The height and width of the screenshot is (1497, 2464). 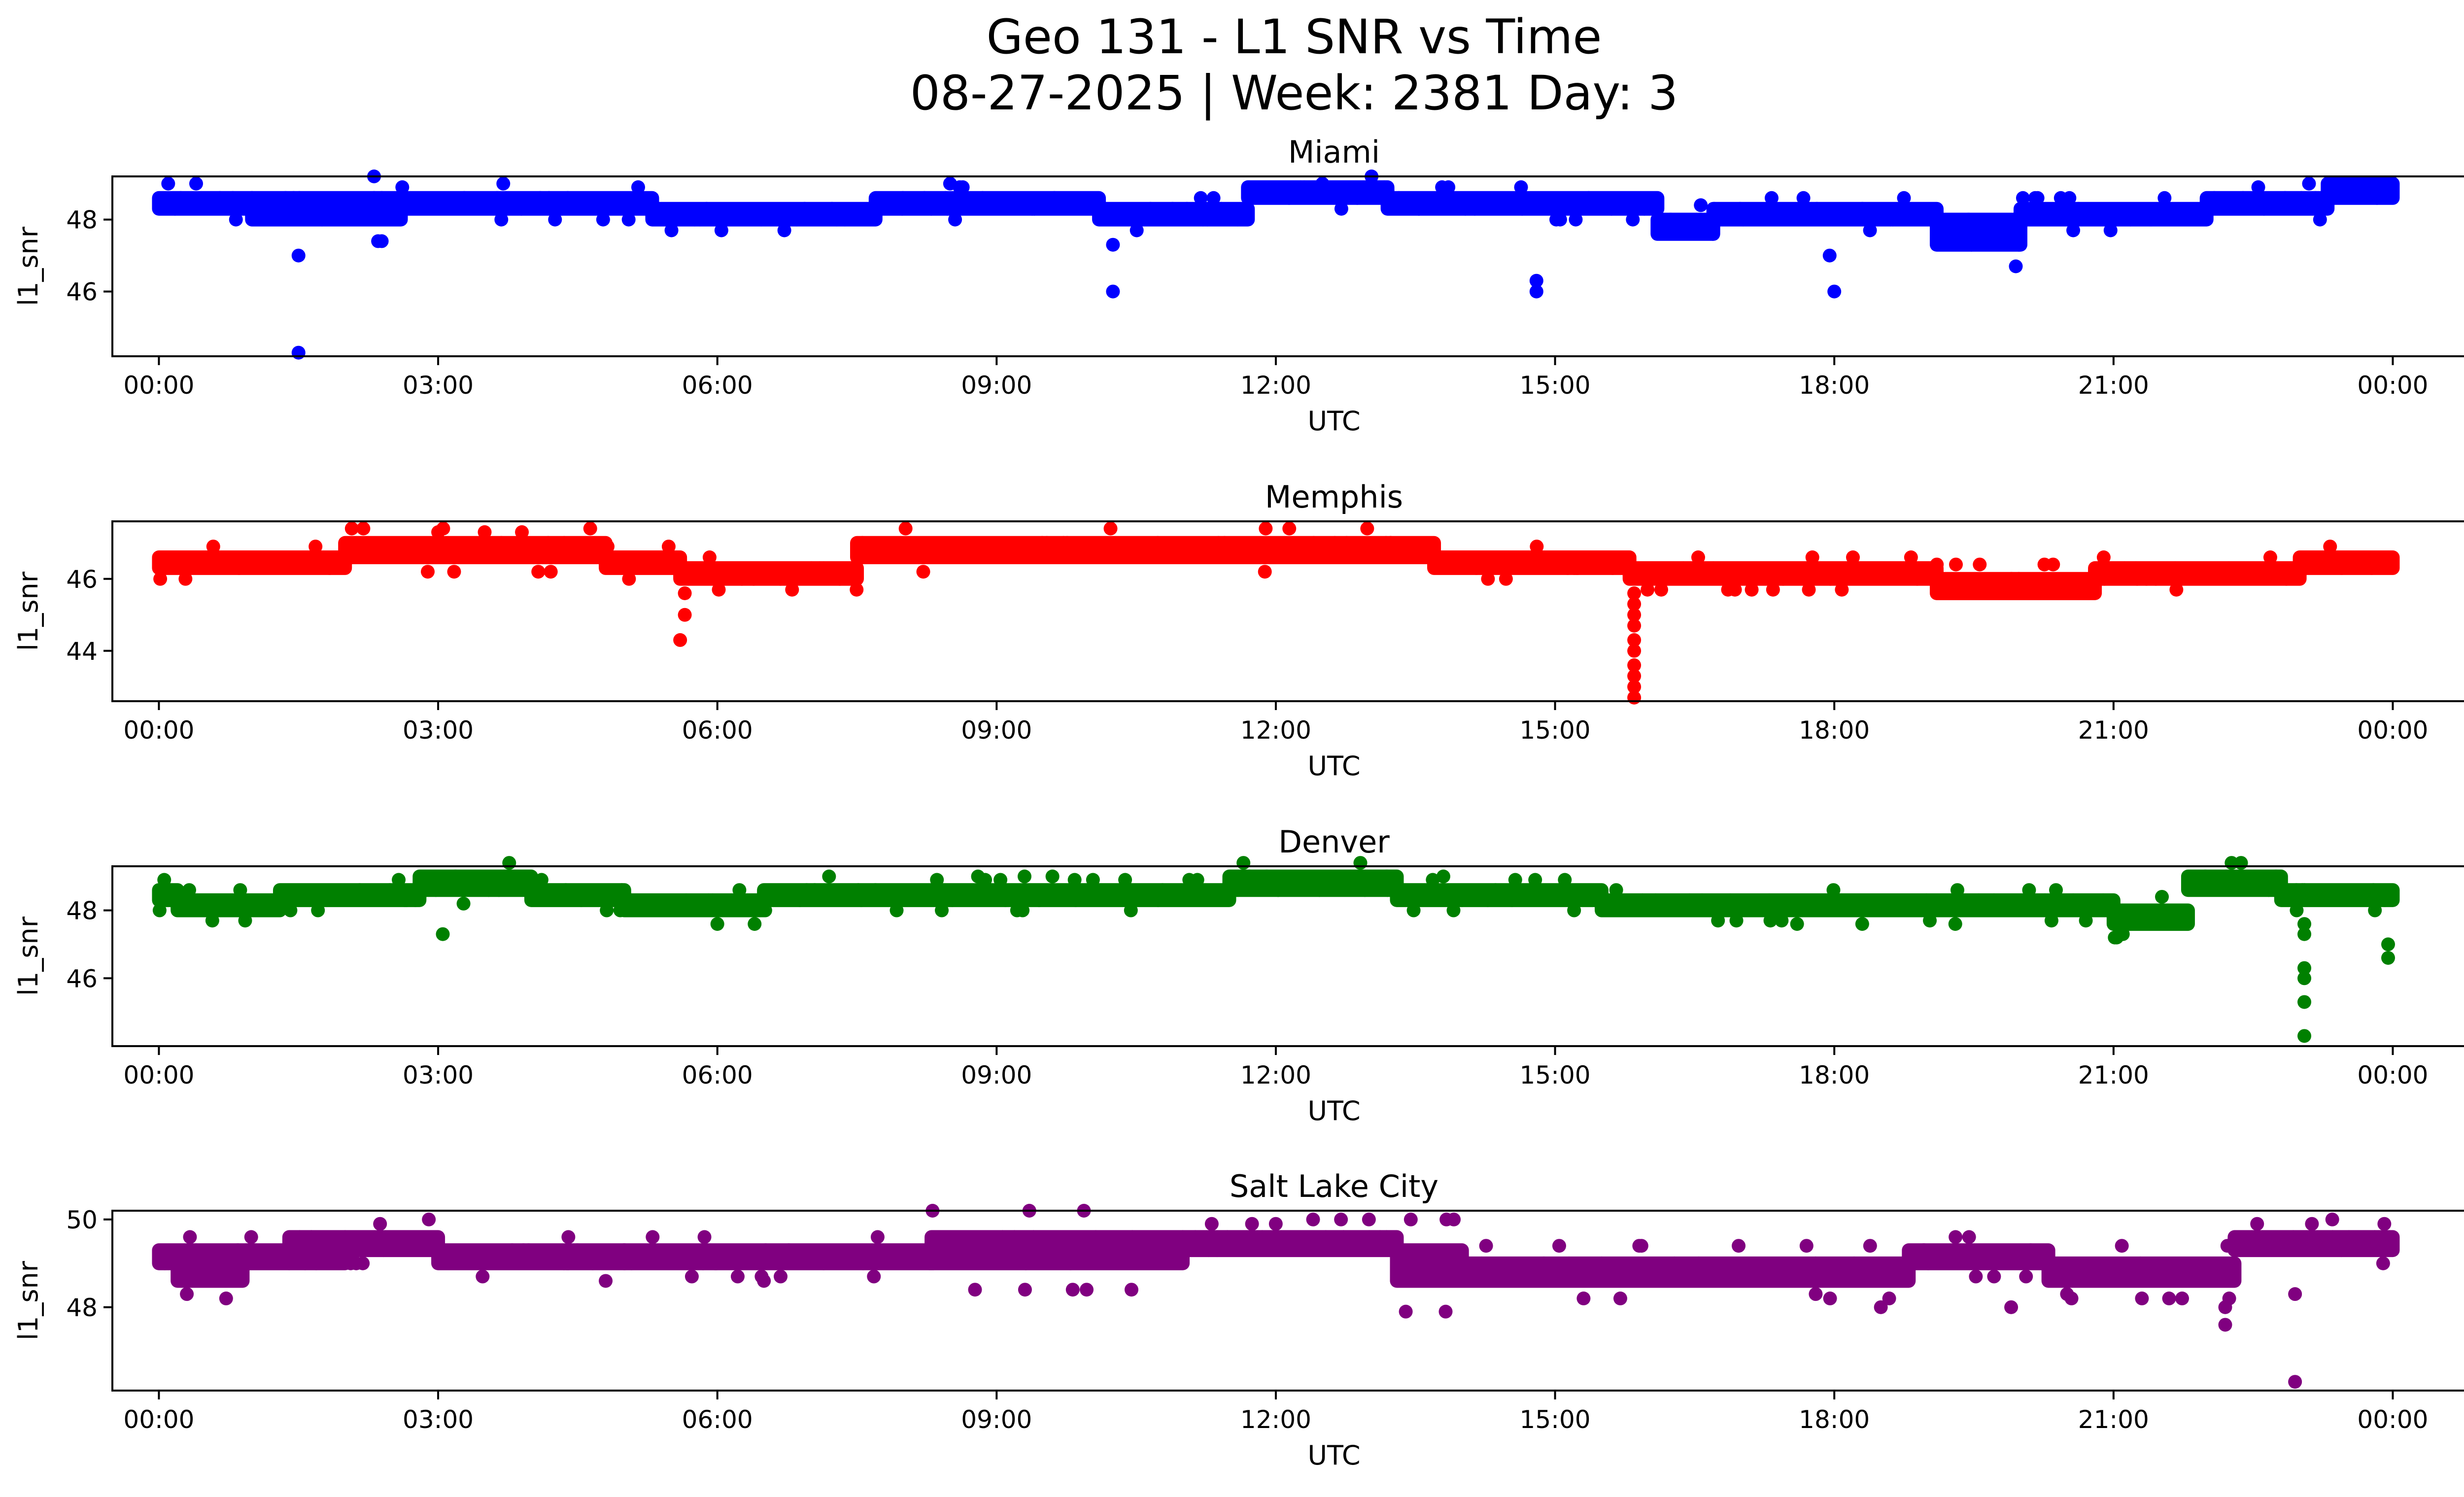 I want to click on x-tick-label: 21:00, so click(x=2113, y=385).